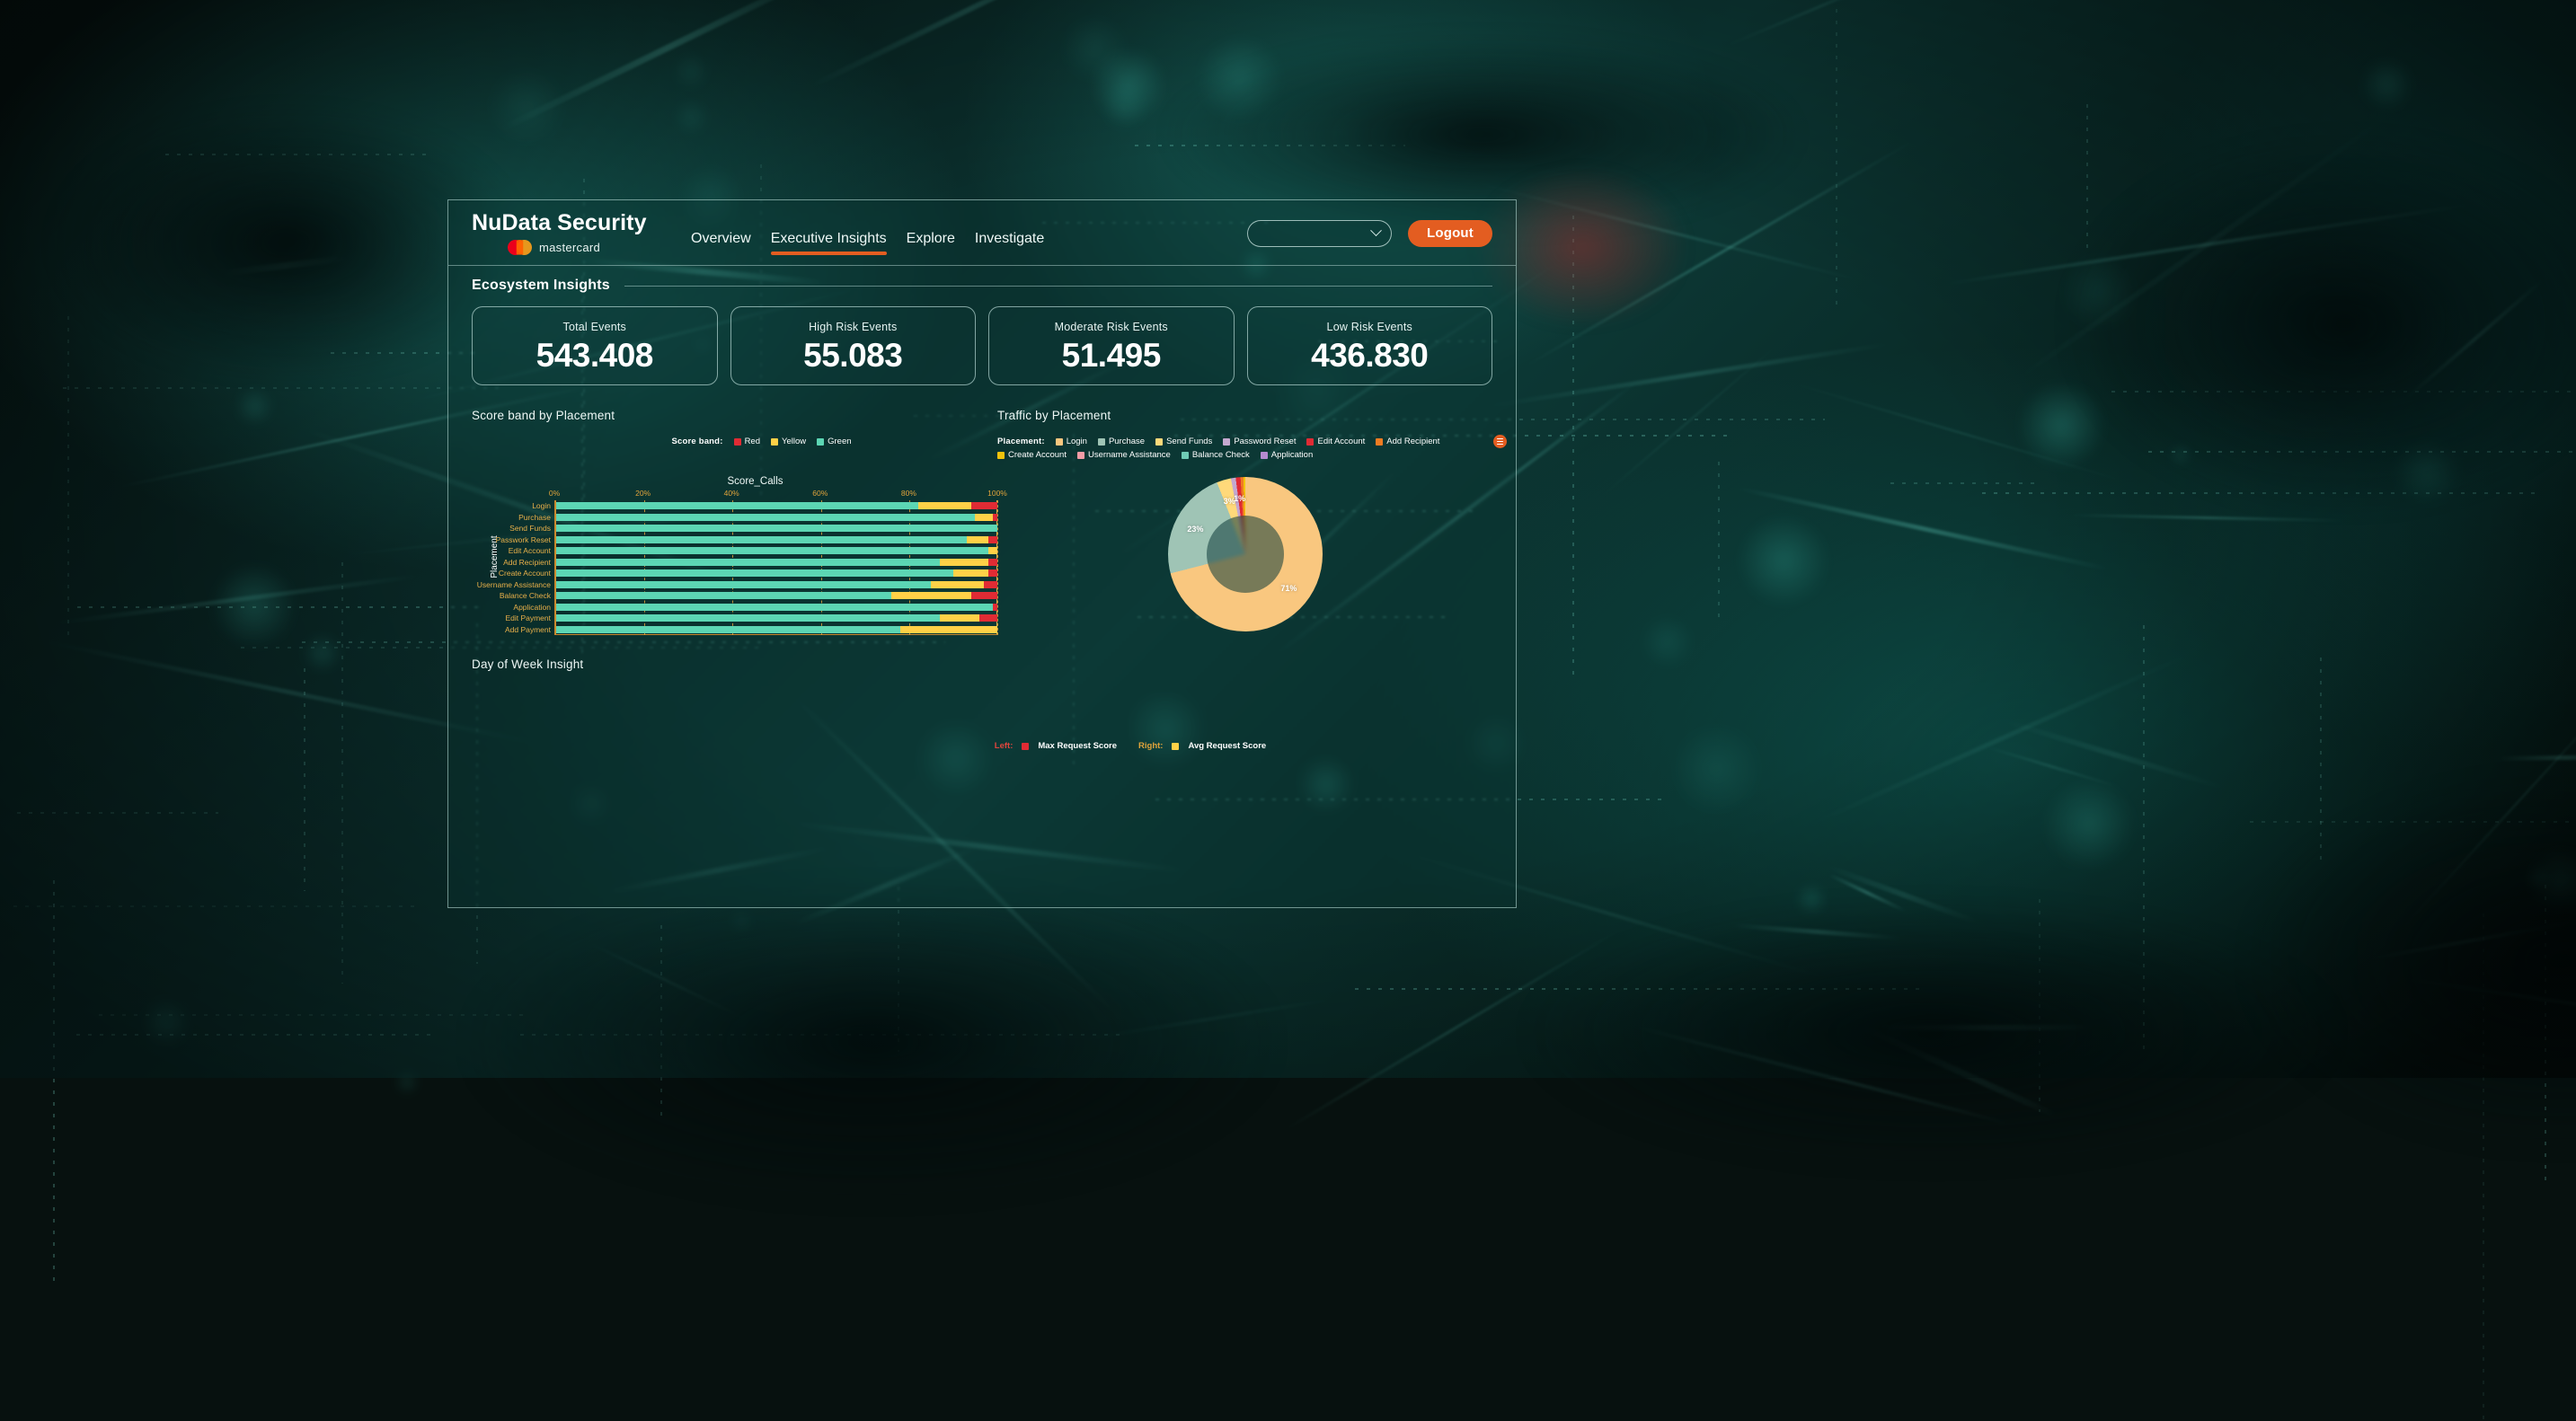  Describe the element at coordinates (982, 664) in the screenshot. I see `day-of-week-title: Day of Week Insight` at that location.